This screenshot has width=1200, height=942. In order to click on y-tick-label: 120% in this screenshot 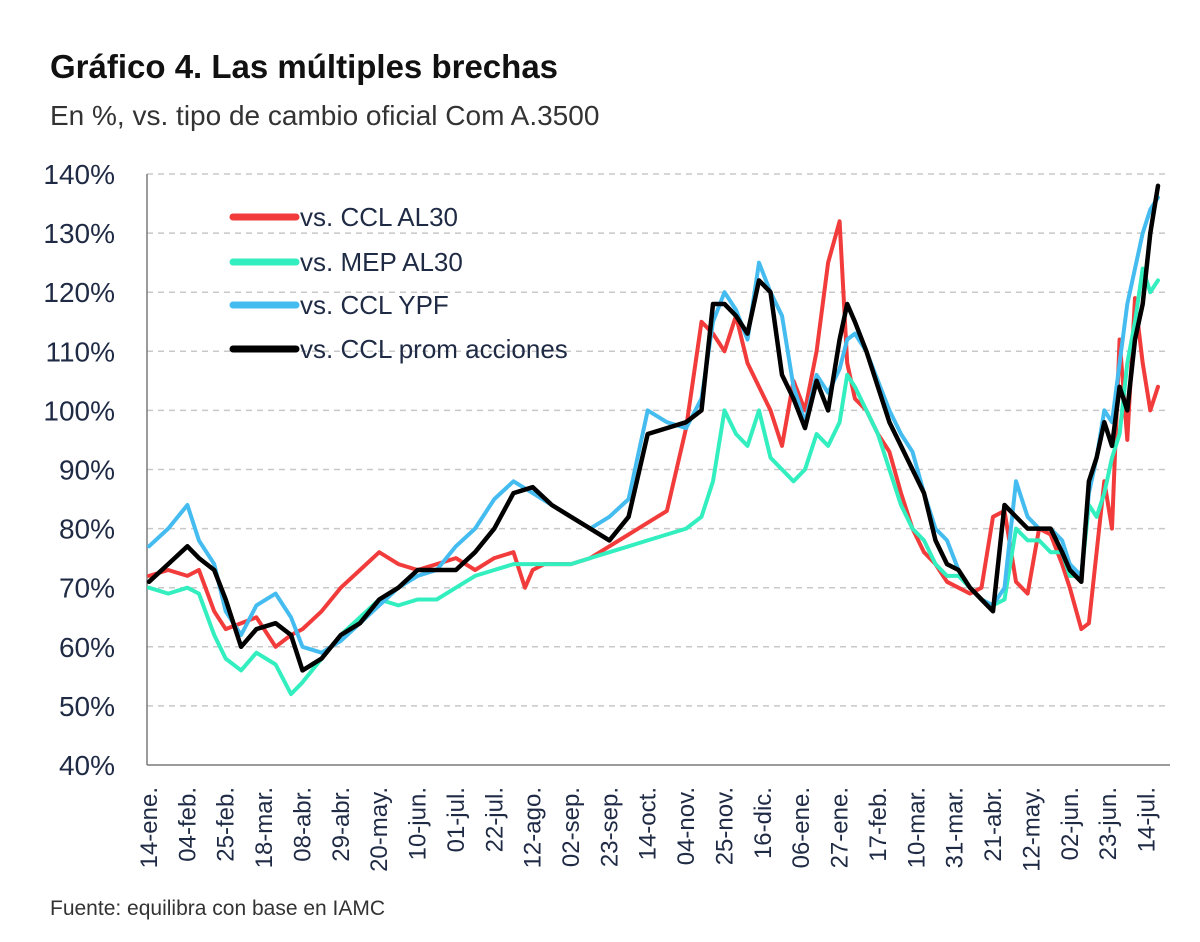, I will do `click(79, 292)`.